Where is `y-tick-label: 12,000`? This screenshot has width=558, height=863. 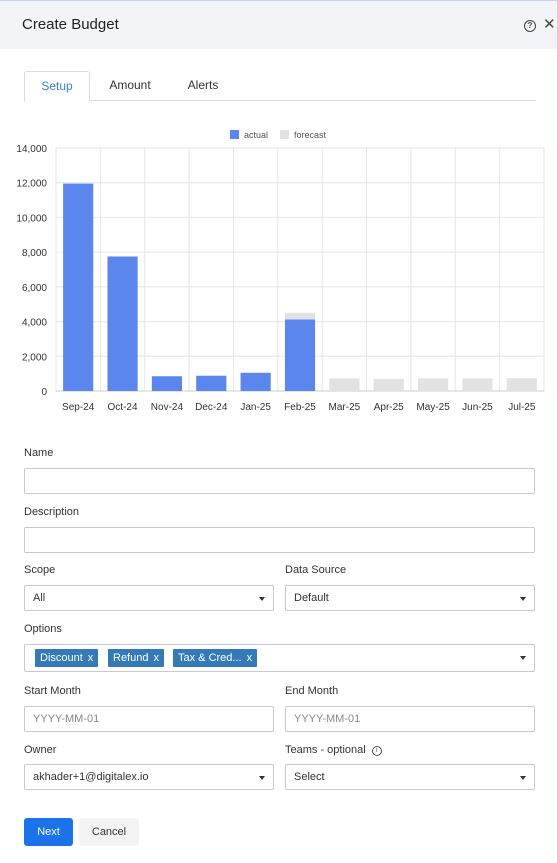 y-tick-label: 12,000 is located at coordinates (31, 184).